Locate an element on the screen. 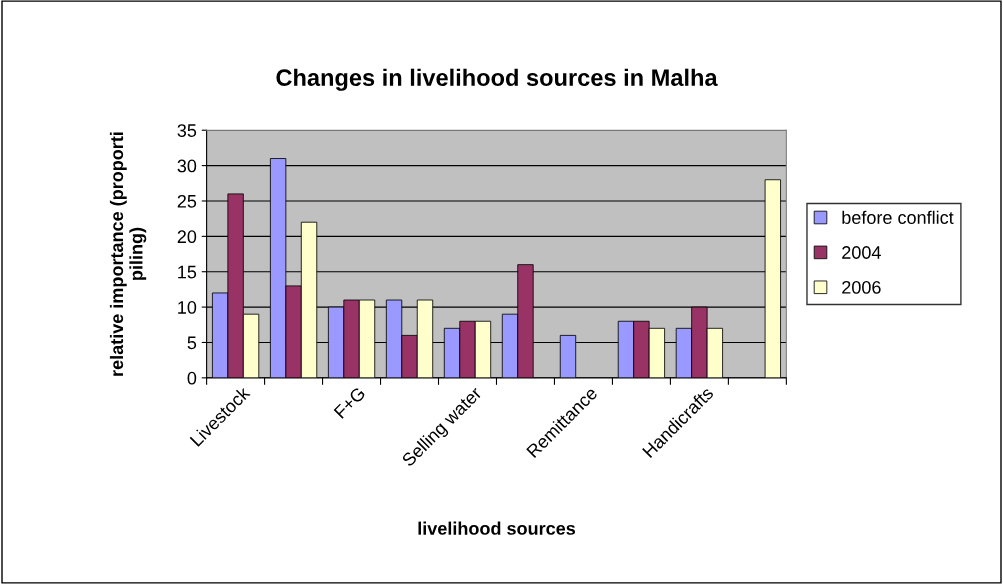  legend-label: 2004 is located at coordinates (861, 252).